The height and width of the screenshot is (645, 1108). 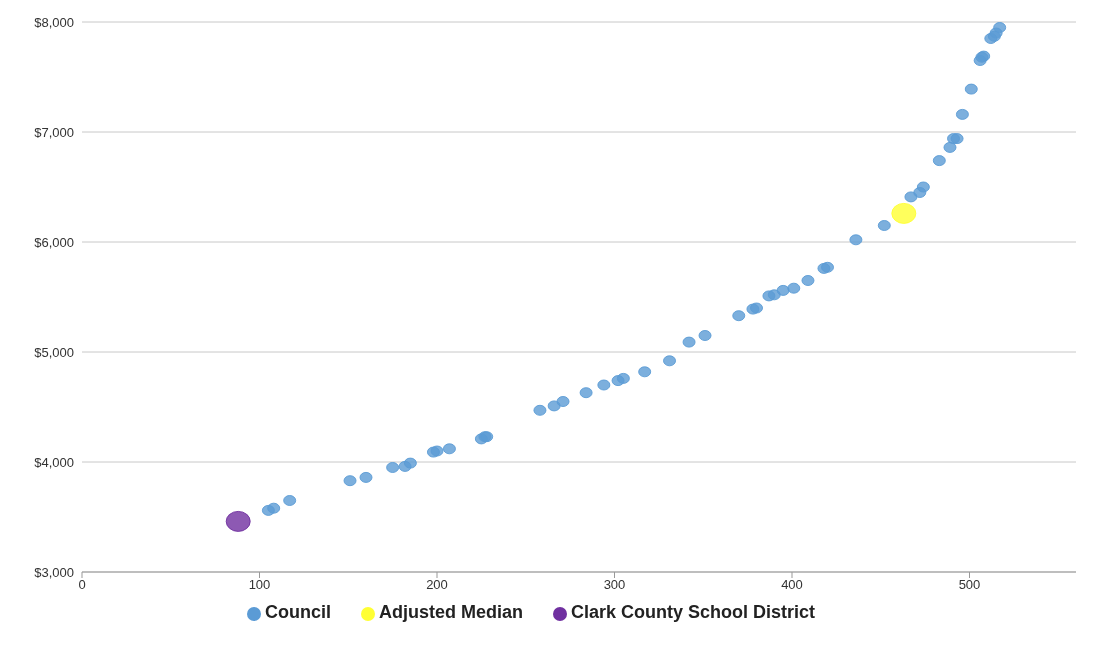 I want to click on x-tick-label: 0, so click(x=82, y=585).